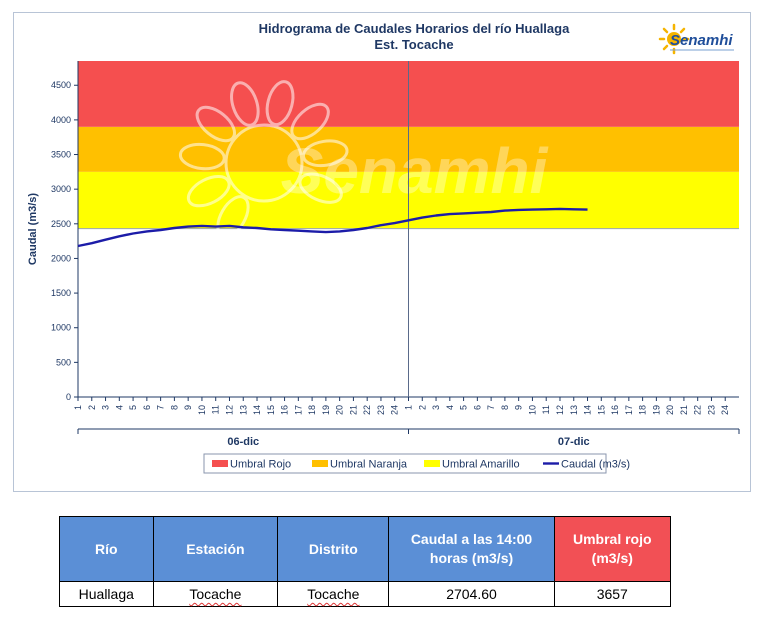 The image size is (783, 622). I want to click on table-row: Huallaga Tocache Tocache 2704.60 3657, so click(365, 594).